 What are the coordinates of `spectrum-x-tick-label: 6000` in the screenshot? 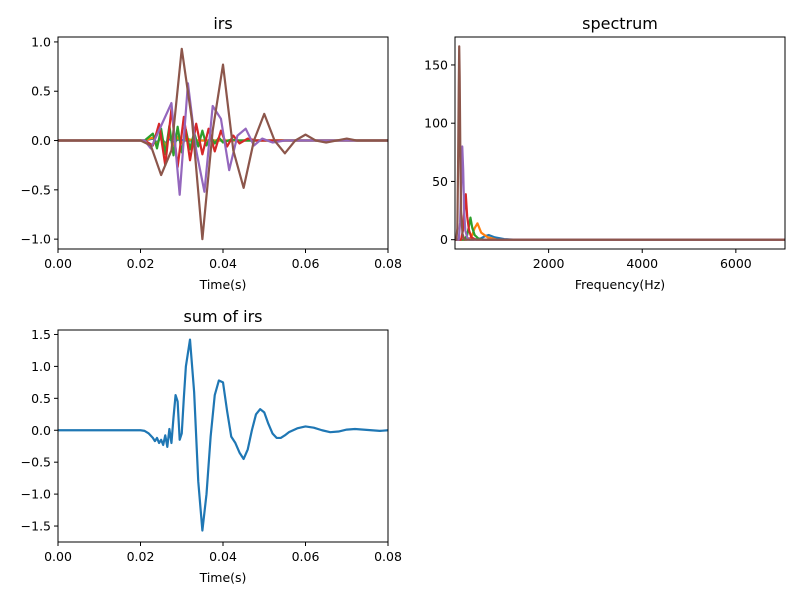 It's located at (736, 263).